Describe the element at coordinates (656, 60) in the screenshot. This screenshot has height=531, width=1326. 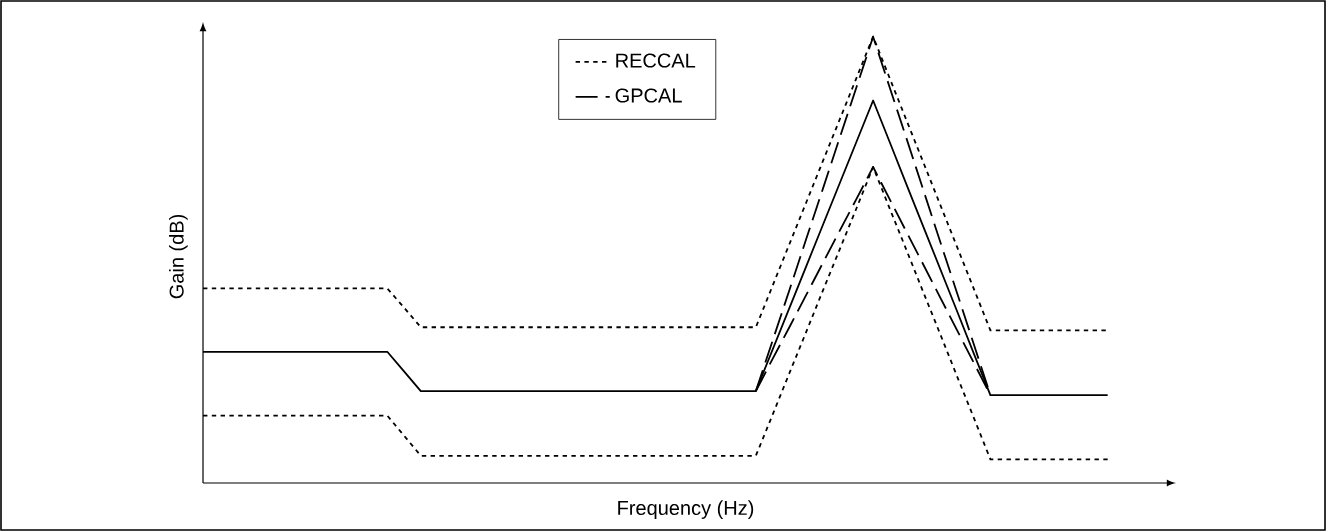
I see `legend-label: RECCAL` at that location.